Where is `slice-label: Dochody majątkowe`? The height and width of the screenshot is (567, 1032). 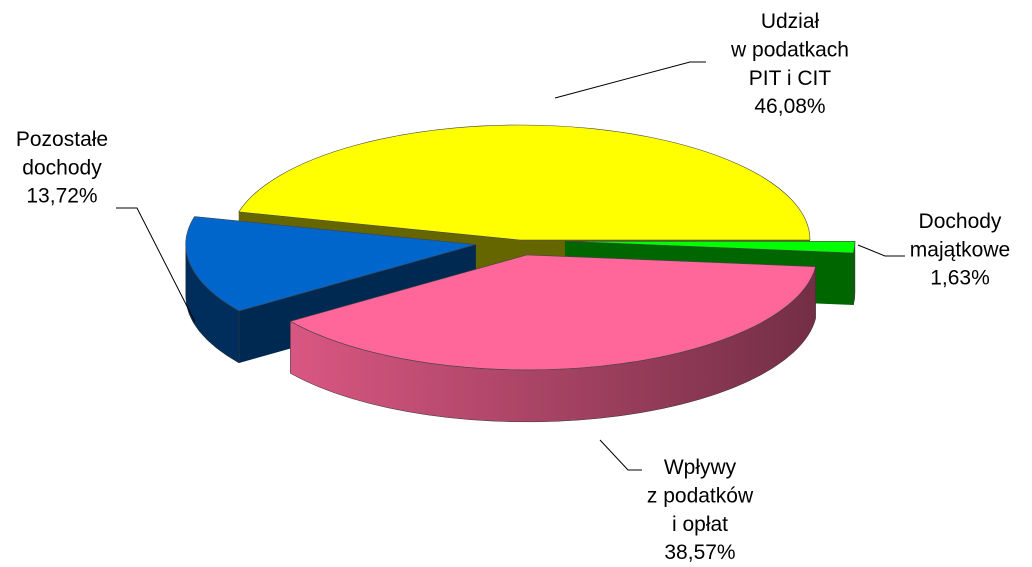 slice-label: Dochody majątkowe is located at coordinates (960, 236).